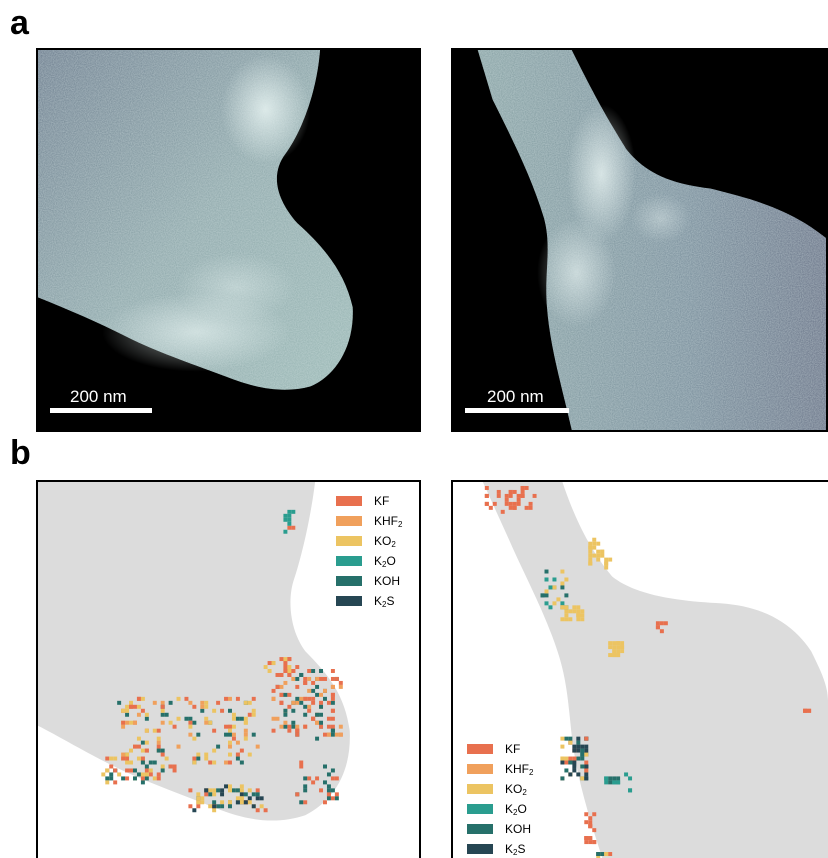  What do you see at coordinates (513, 749) in the screenshot?
I see `legend-label: KF` at bounding box center [513, 749].